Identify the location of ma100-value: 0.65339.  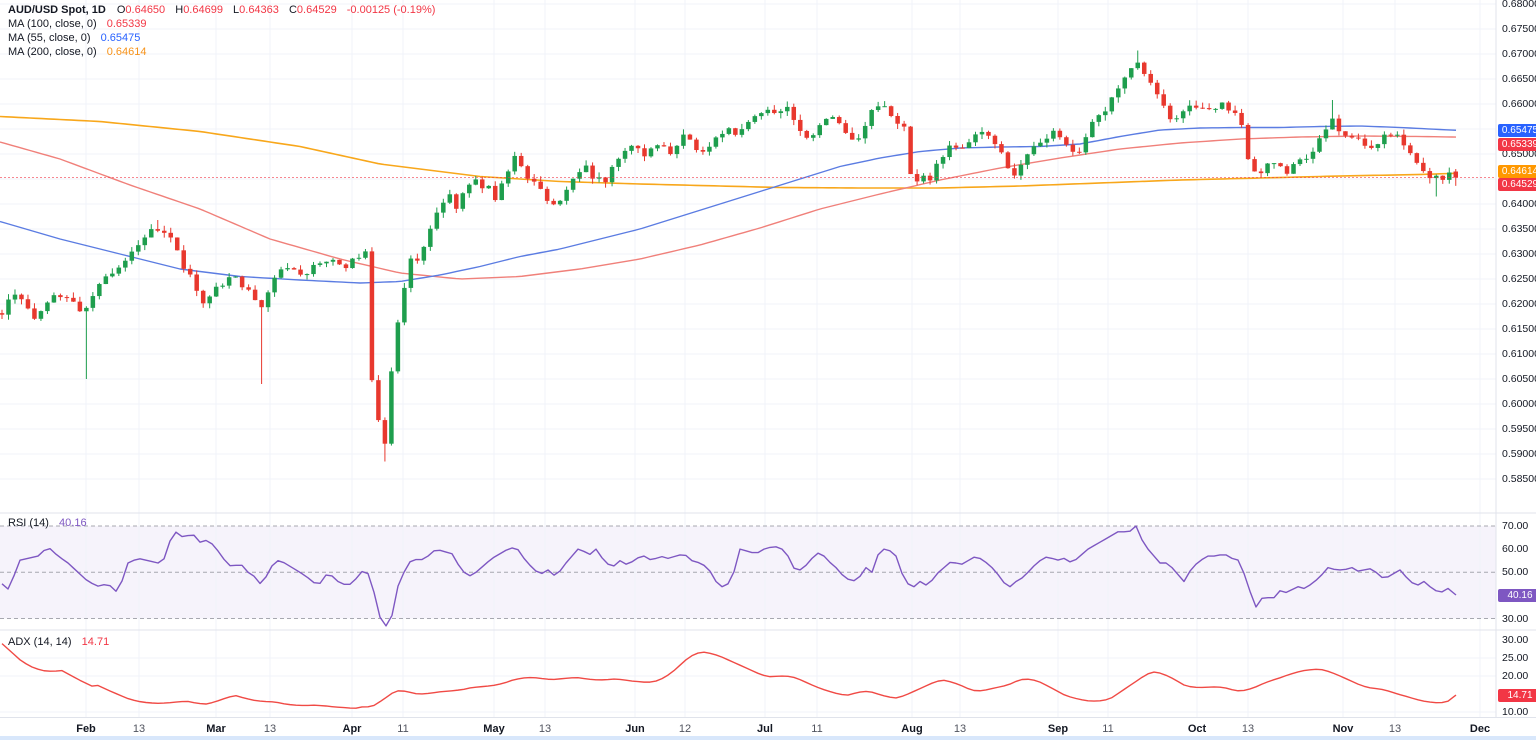
(126, 24).